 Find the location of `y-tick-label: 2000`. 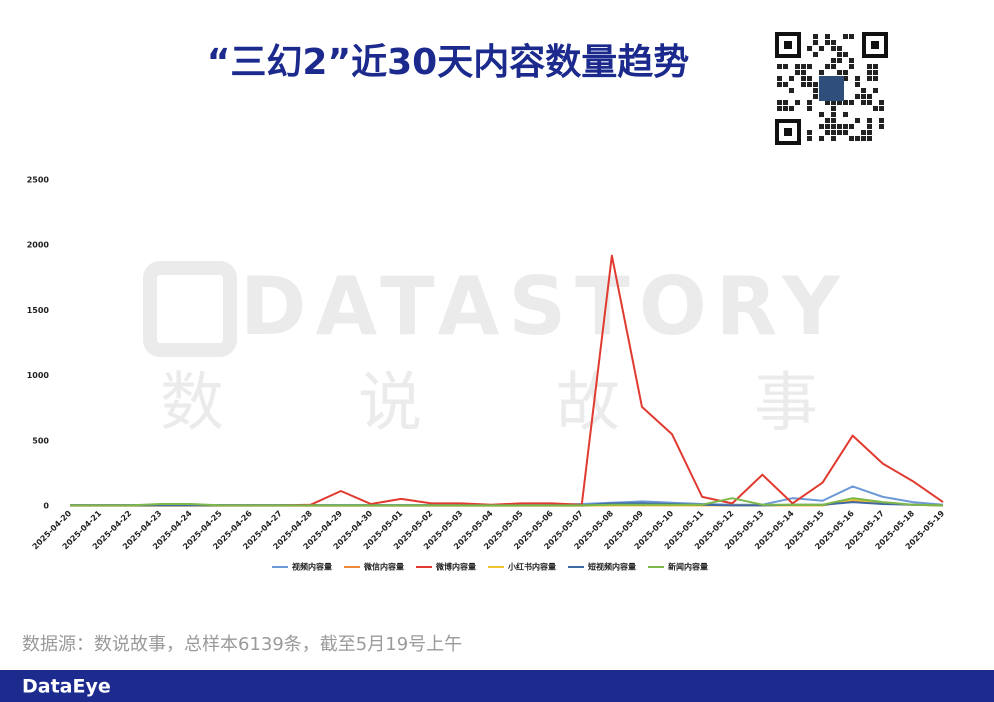

y-tick-label: 2000 is located at coordinates (38, 245).